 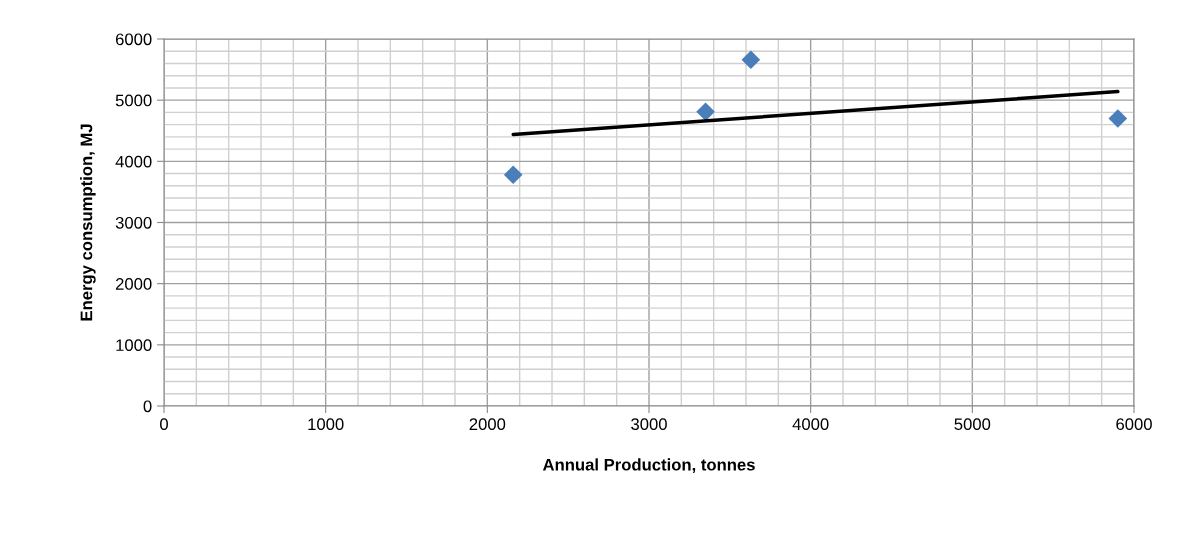 What do you see at coordinates (972, 424) in the screenshot?
I see `x-tick-label: 5000` at bounding box center [972, 424].